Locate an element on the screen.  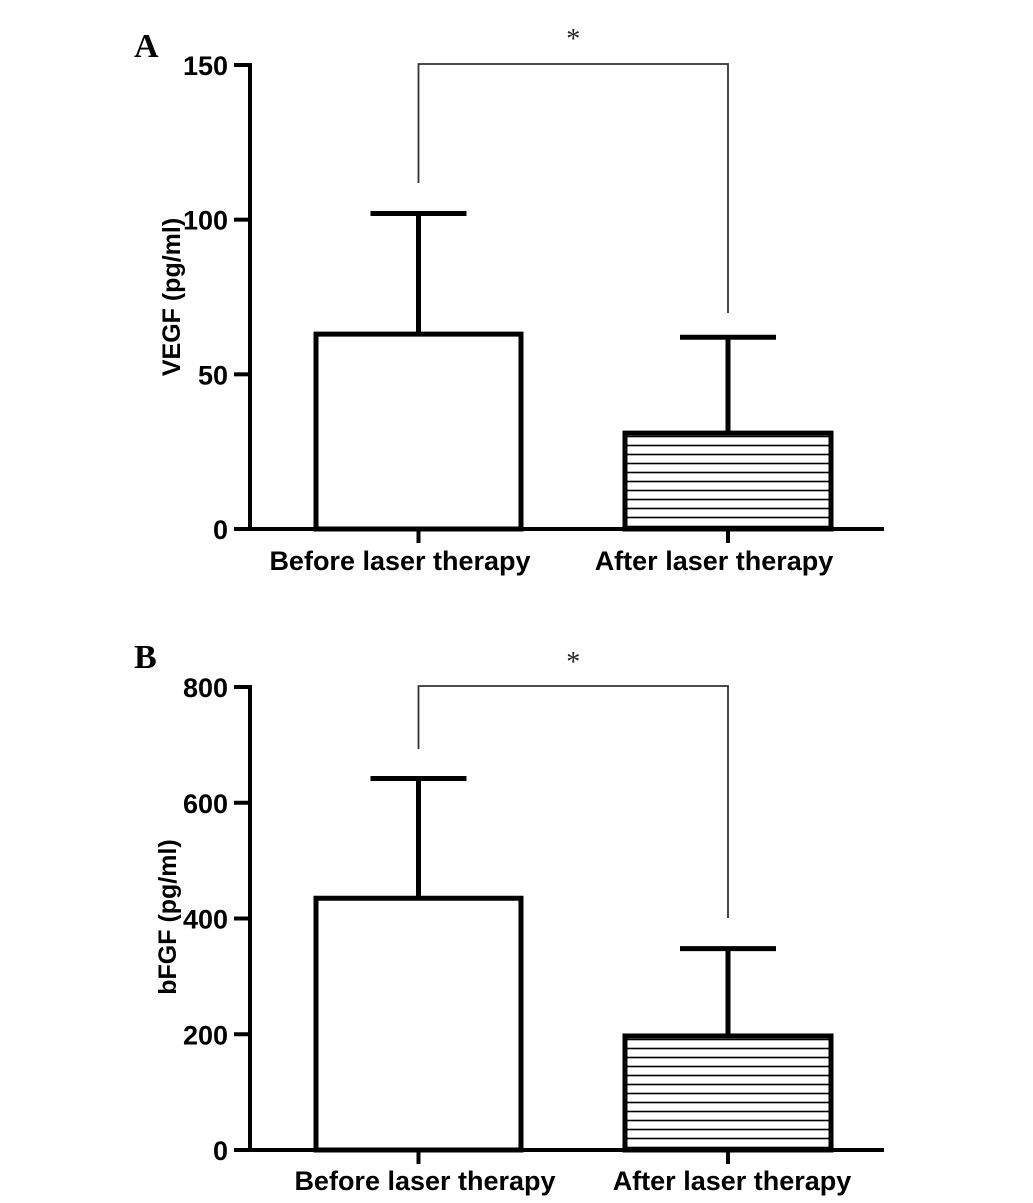
significance-a: * is located at coordinates (573, 168).